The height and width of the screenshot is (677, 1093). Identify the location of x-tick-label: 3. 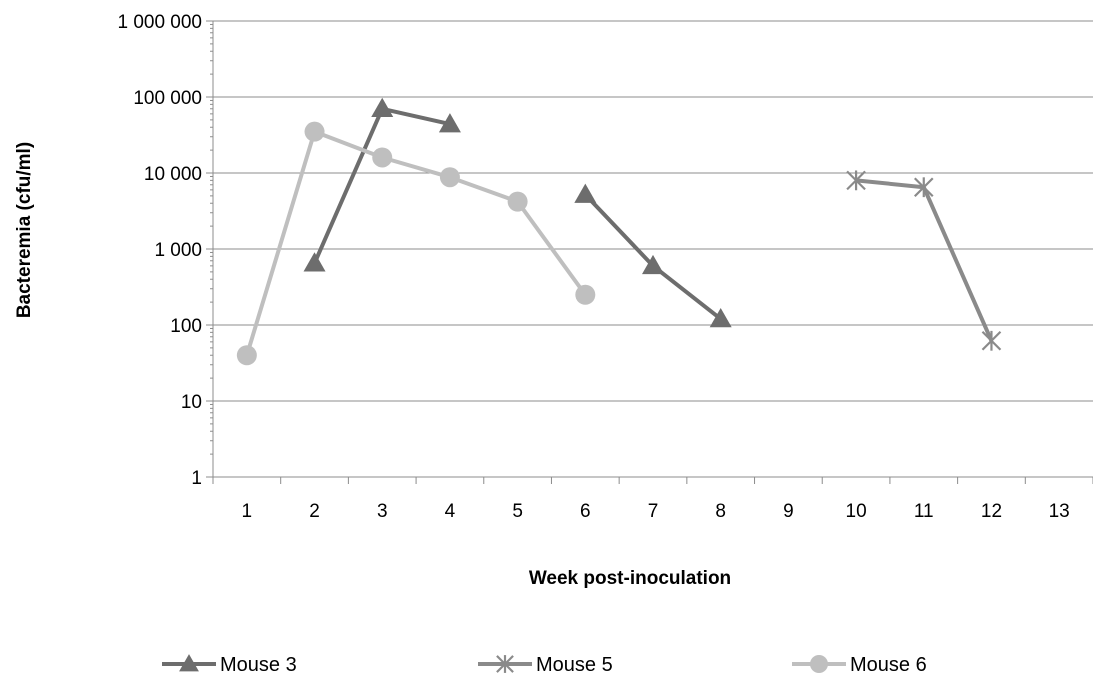
(382, 511).